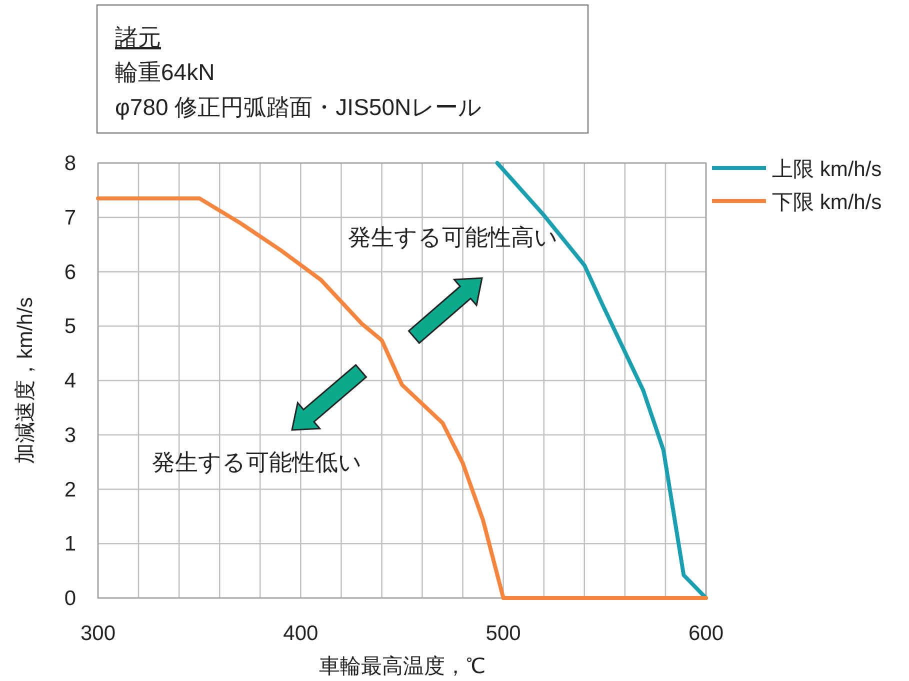  I want to click on annotation: 発生する可能性高い, so click(453, 237).